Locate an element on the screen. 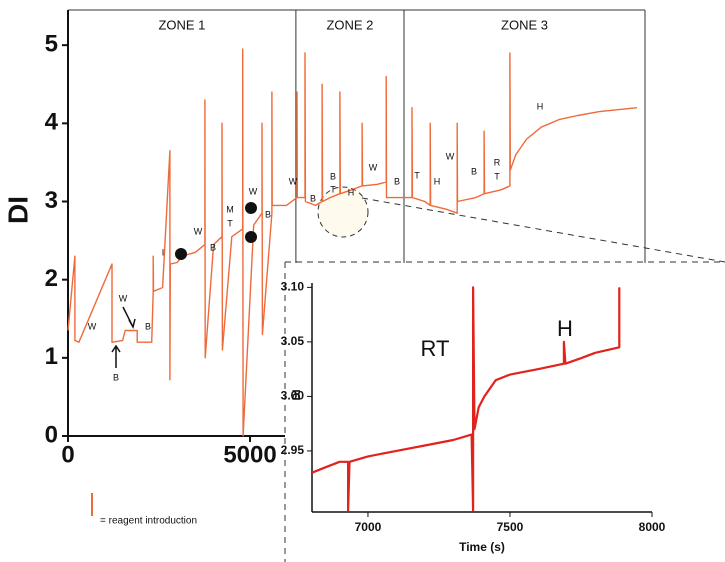  legend-note: = reagent introduction is located at coordinates (148, 521).